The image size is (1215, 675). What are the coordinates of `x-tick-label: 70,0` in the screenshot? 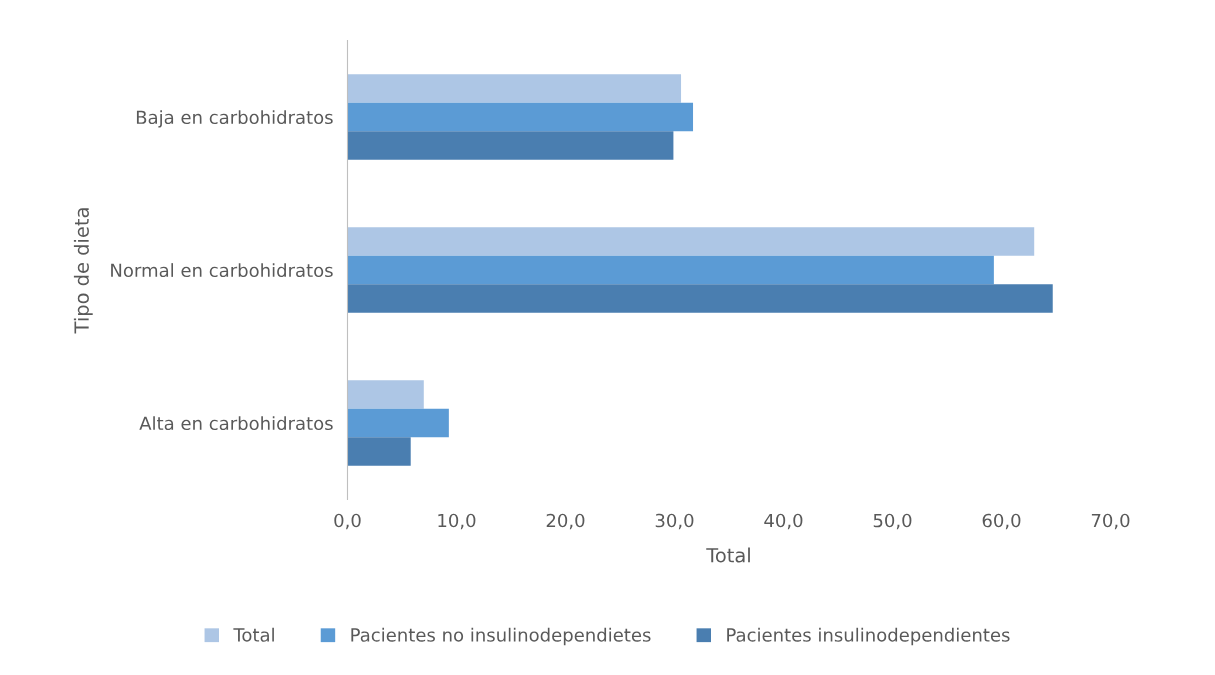 It's located at (1110, 521).